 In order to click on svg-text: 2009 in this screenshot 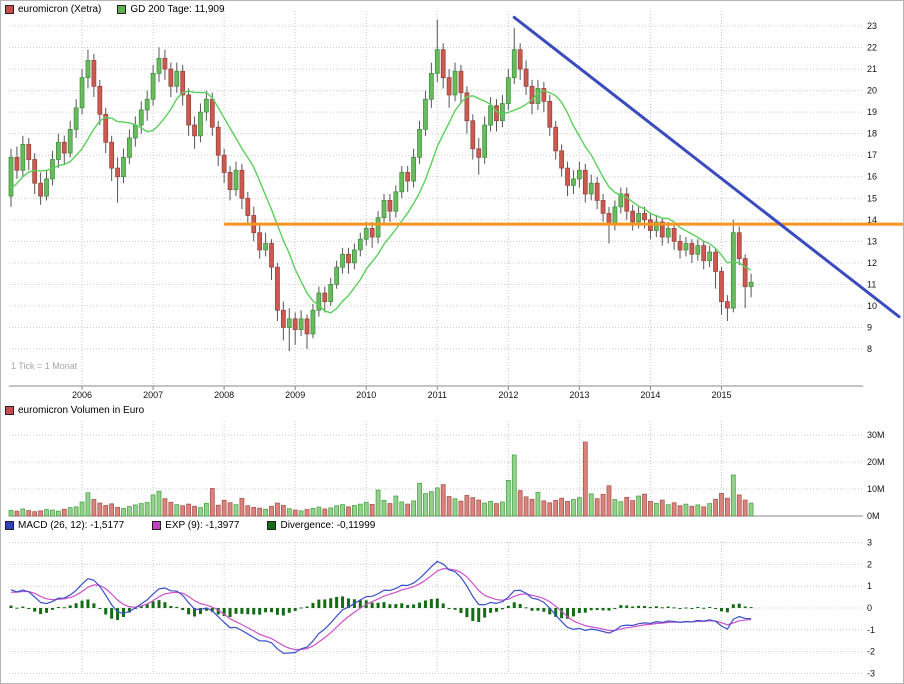, I will do `click(295, 395)`.